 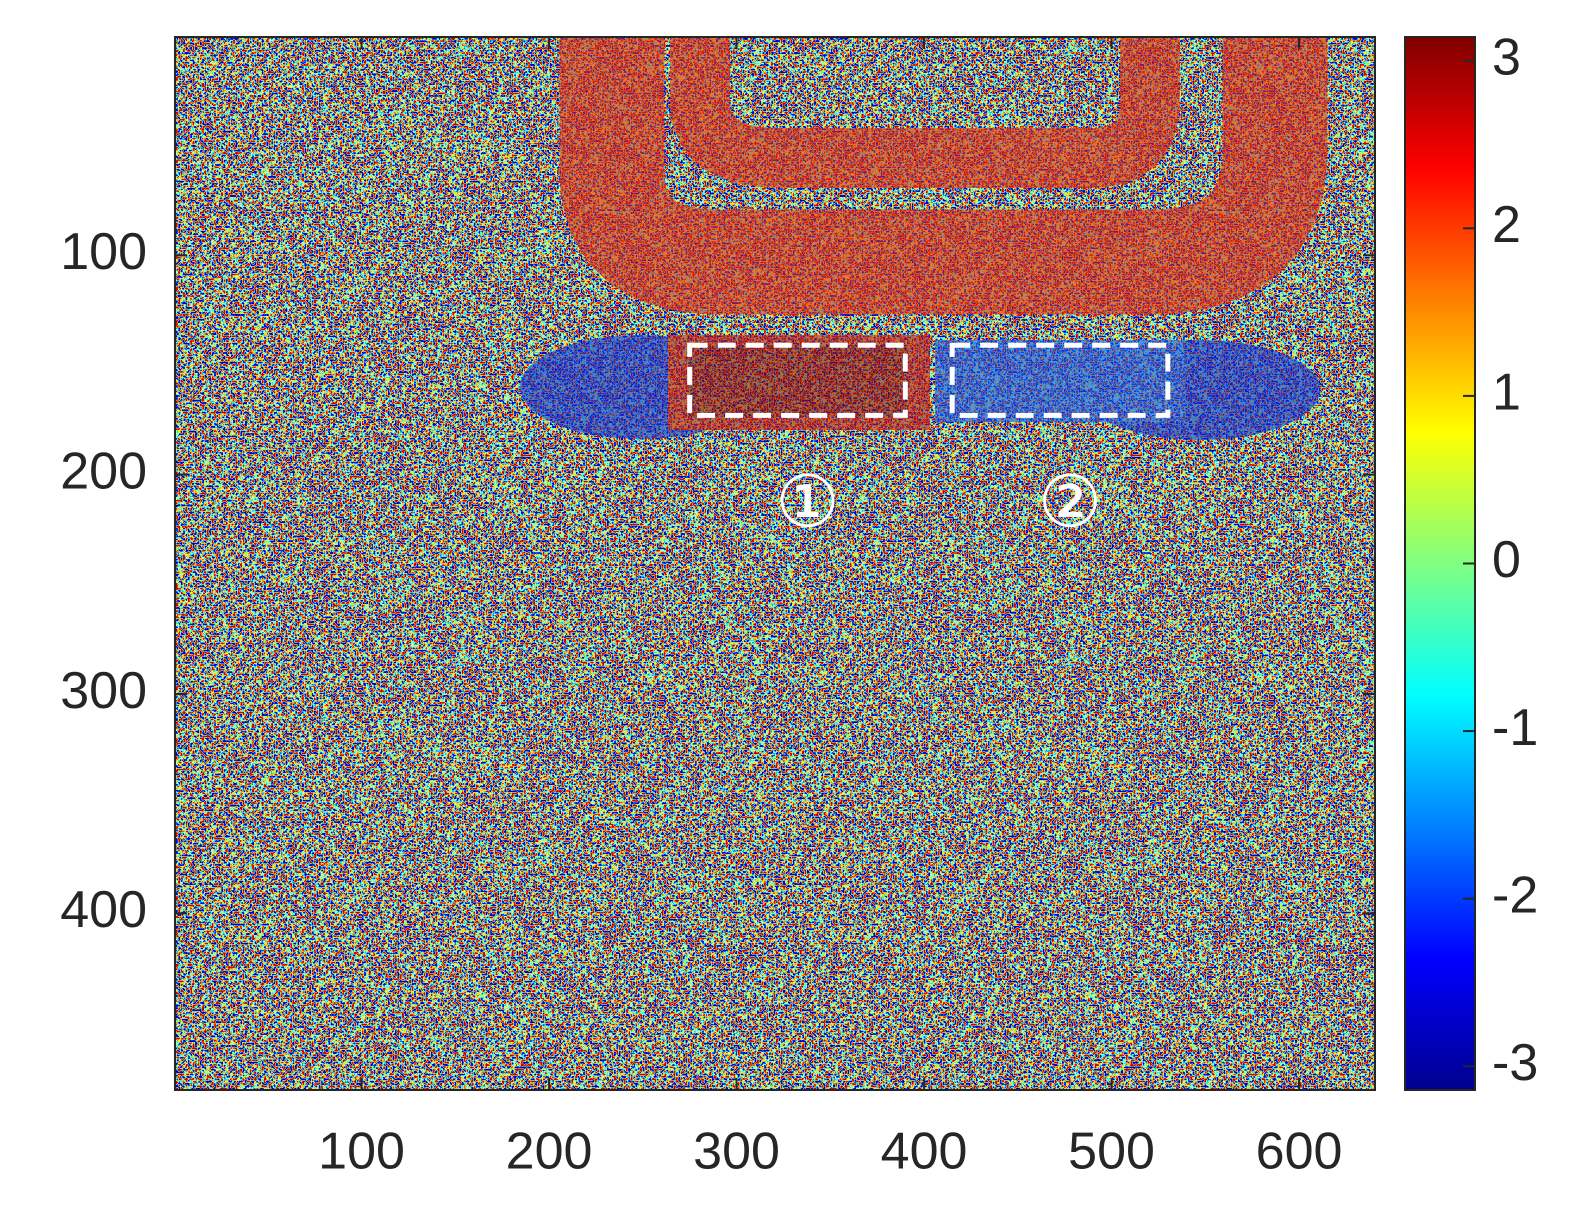 What do you see at coordinates (1515, 895) in the screenshot?
I see `colorbar-tick-label: -2` at bounding box center [1515, 895].